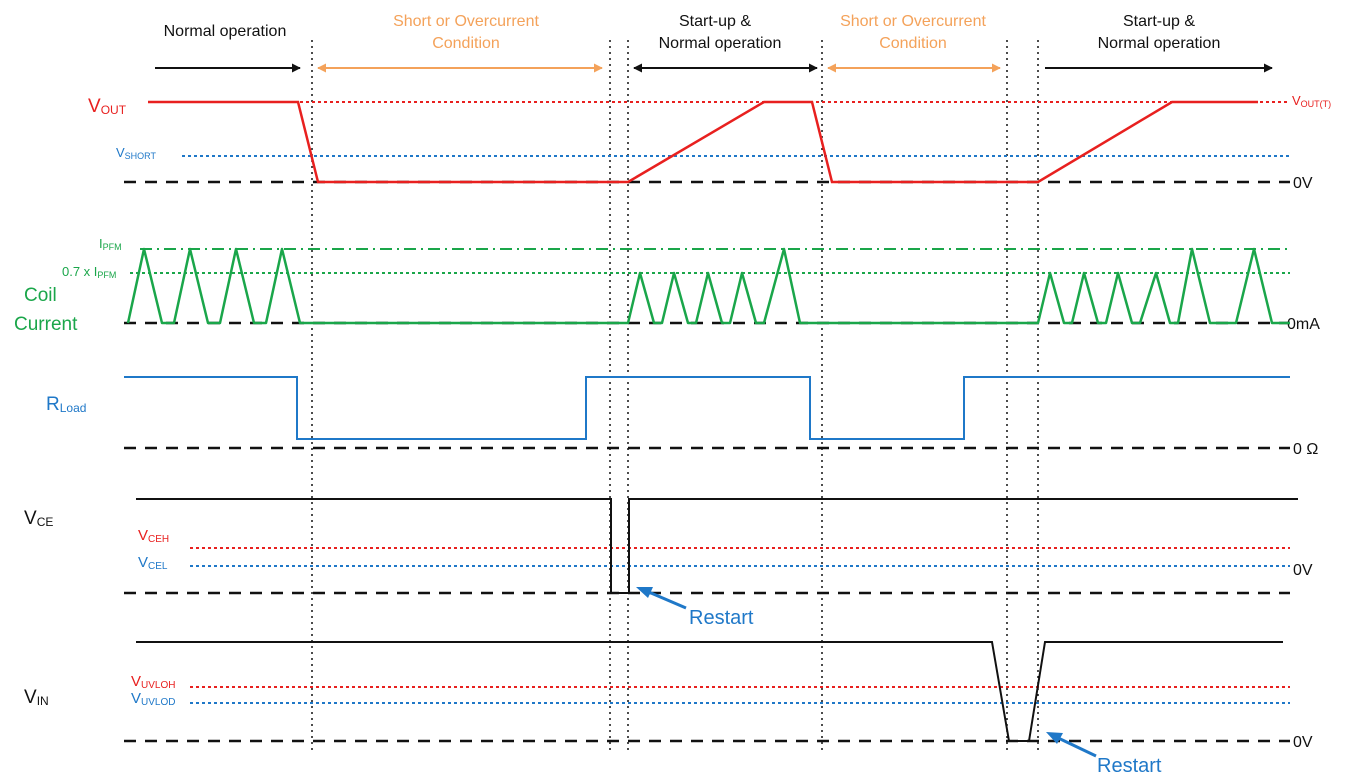 The image size is (1347, 778). I want to click on vout-label: VOUT, so click(107, 106).